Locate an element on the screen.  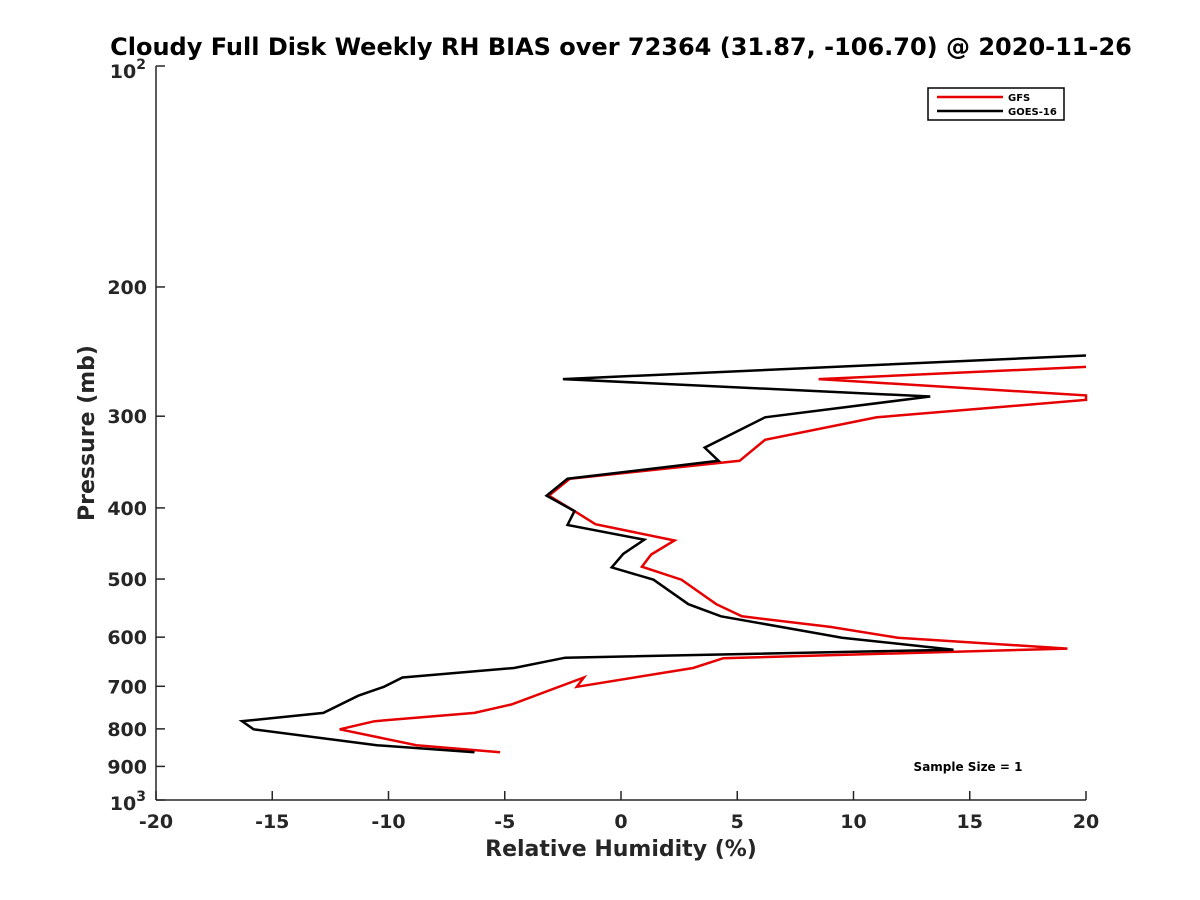
y-bottom-exponent: 3 is located at coordinates (141, 797).